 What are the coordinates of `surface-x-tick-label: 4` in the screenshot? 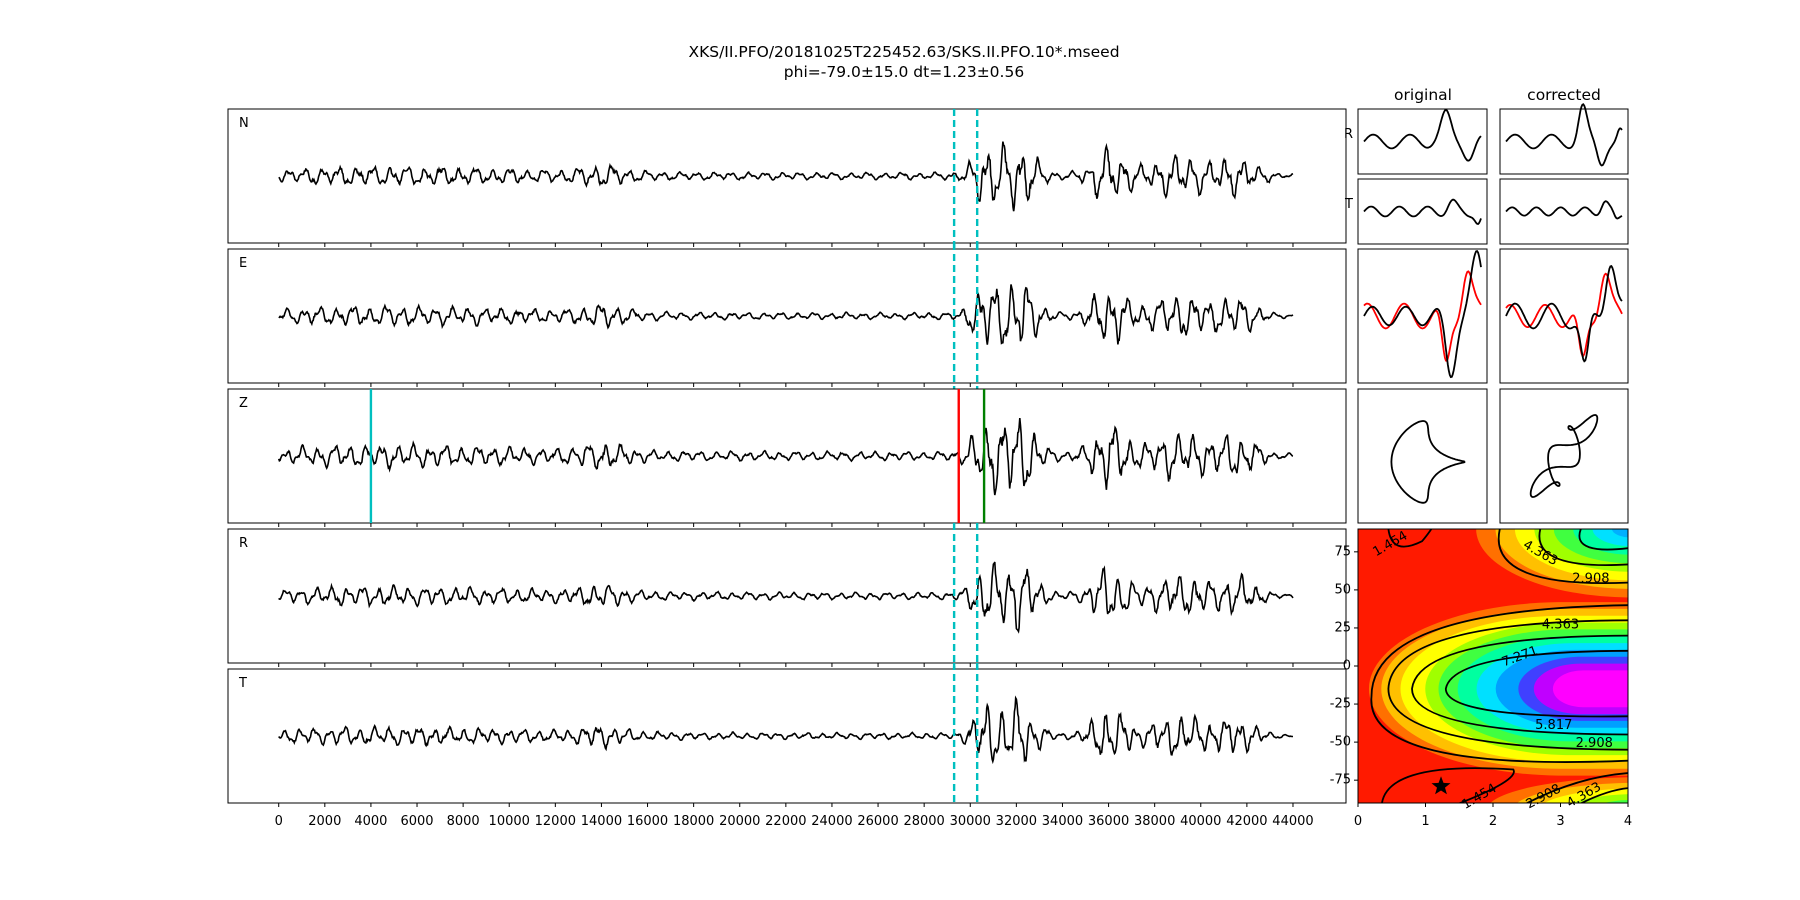 It's located at (1628, 821).